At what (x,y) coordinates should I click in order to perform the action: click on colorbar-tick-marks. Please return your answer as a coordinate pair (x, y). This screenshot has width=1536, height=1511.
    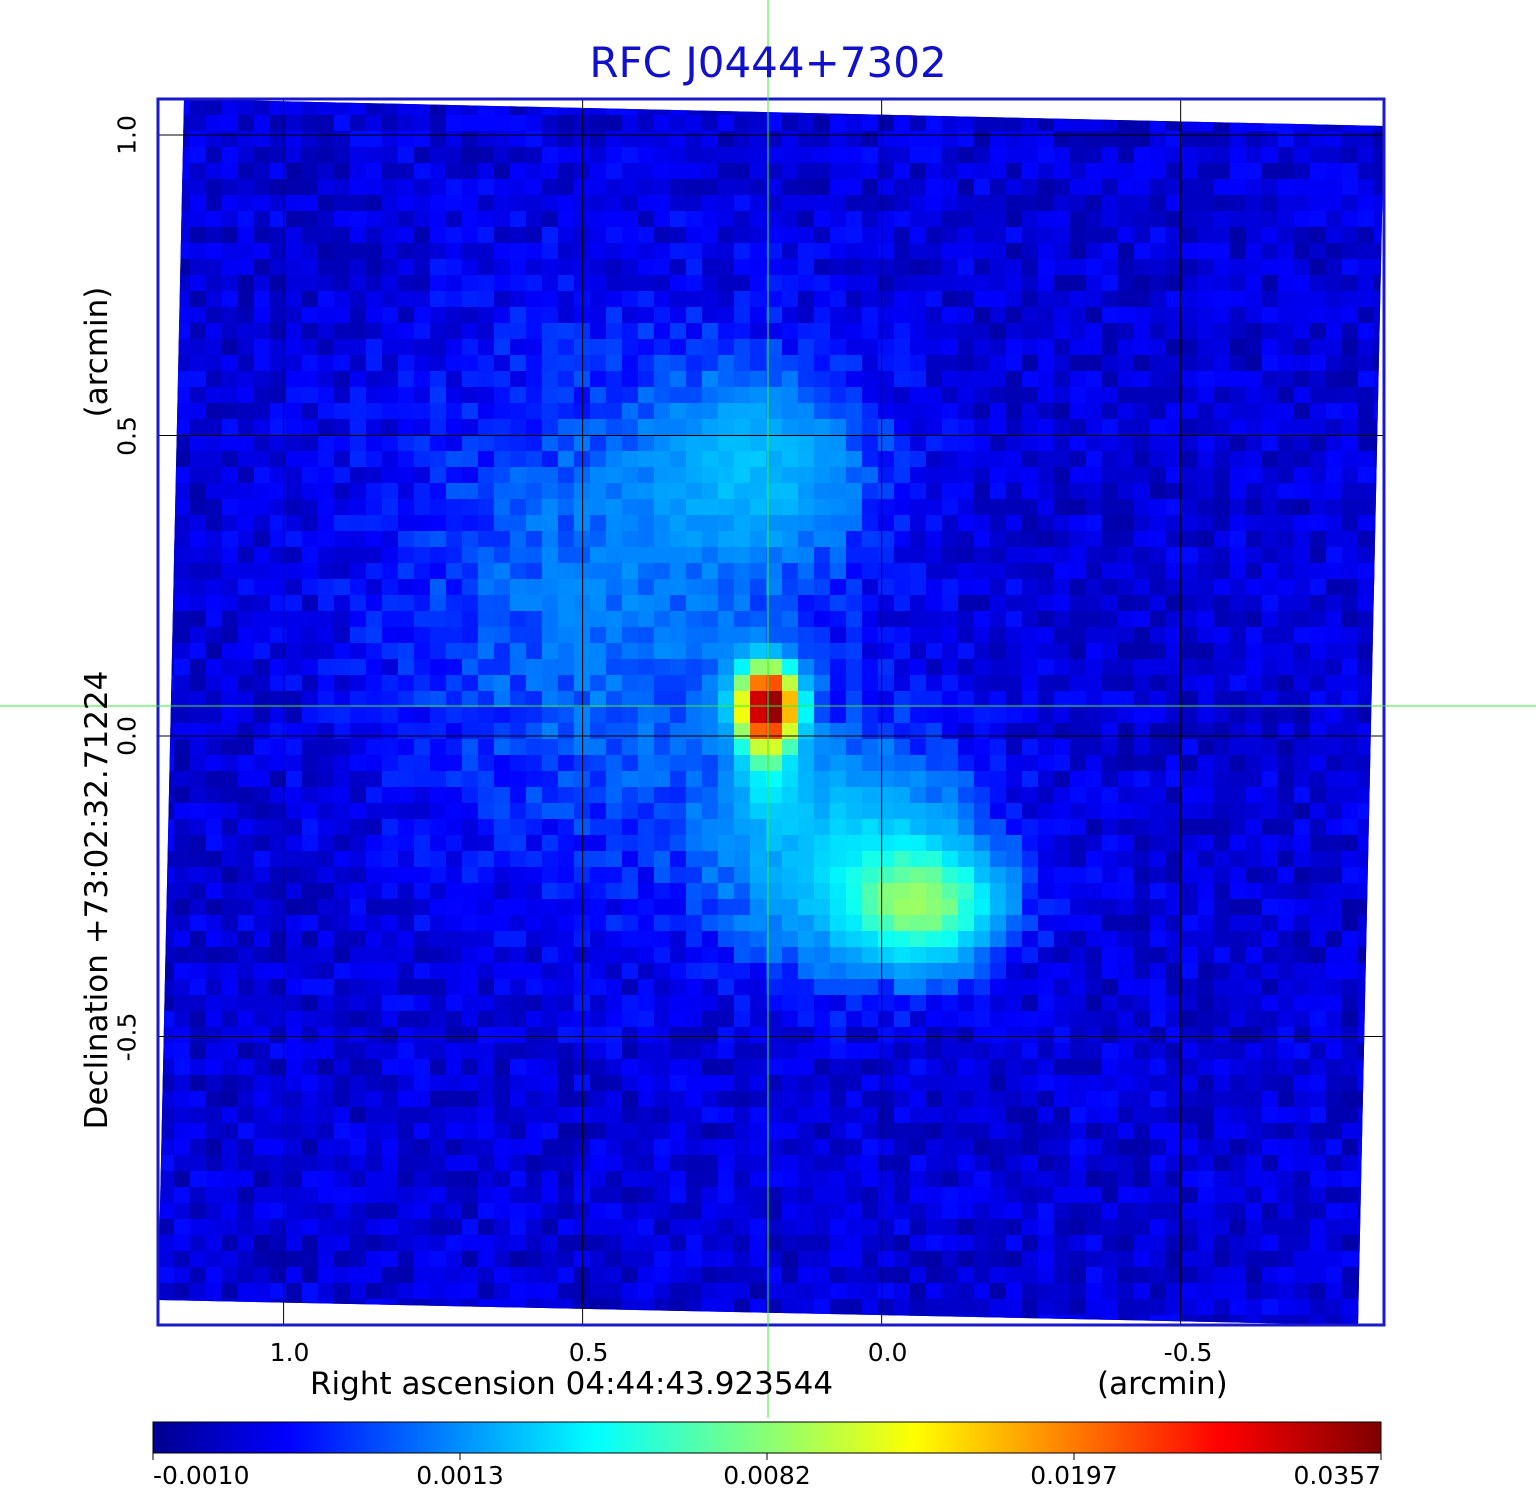
    Looking at the image, I should click on (767, 1456).